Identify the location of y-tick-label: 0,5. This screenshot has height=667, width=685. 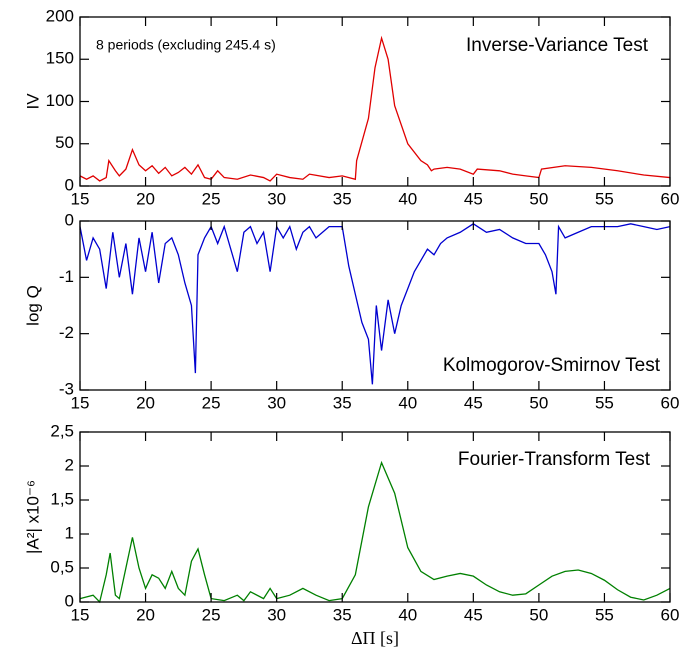
(62, 566).